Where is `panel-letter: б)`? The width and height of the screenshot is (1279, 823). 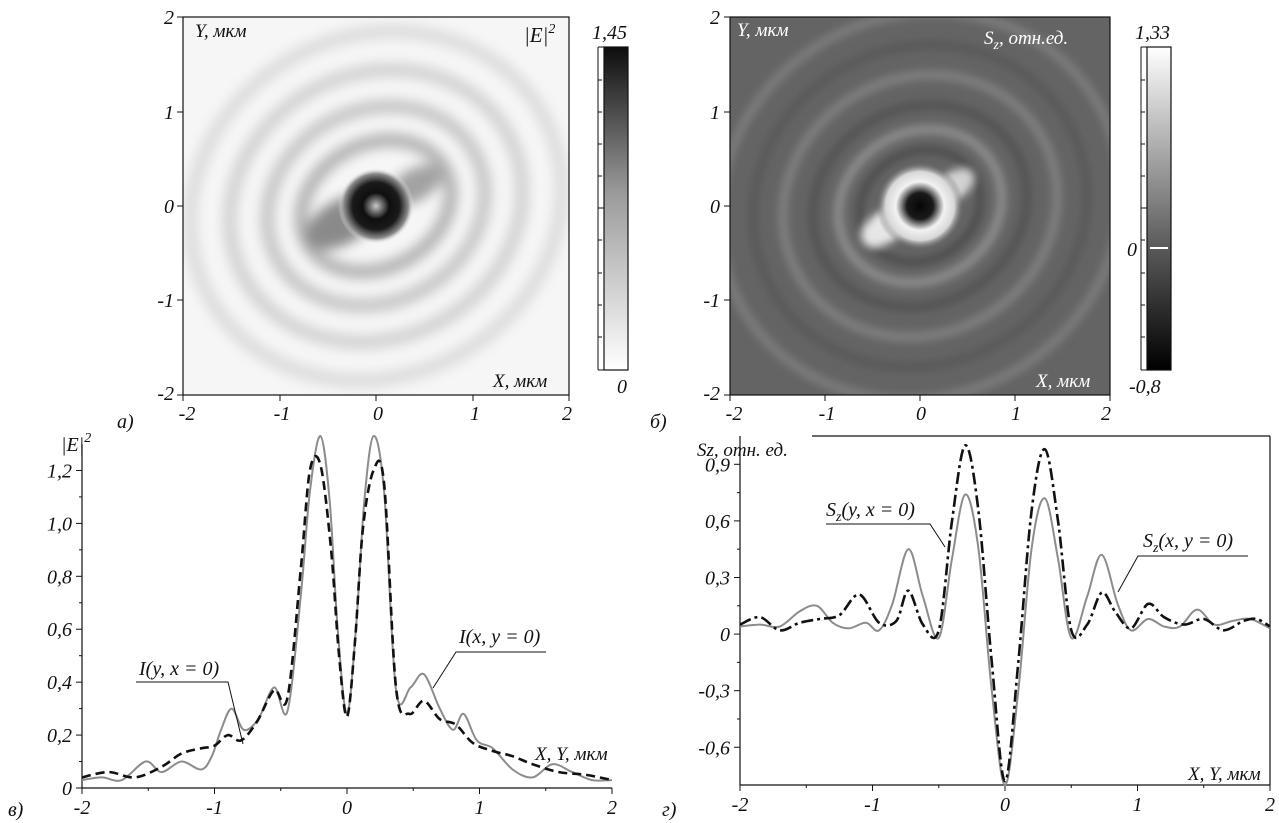
panel-letter: б) is located at coordinates (658, 422).